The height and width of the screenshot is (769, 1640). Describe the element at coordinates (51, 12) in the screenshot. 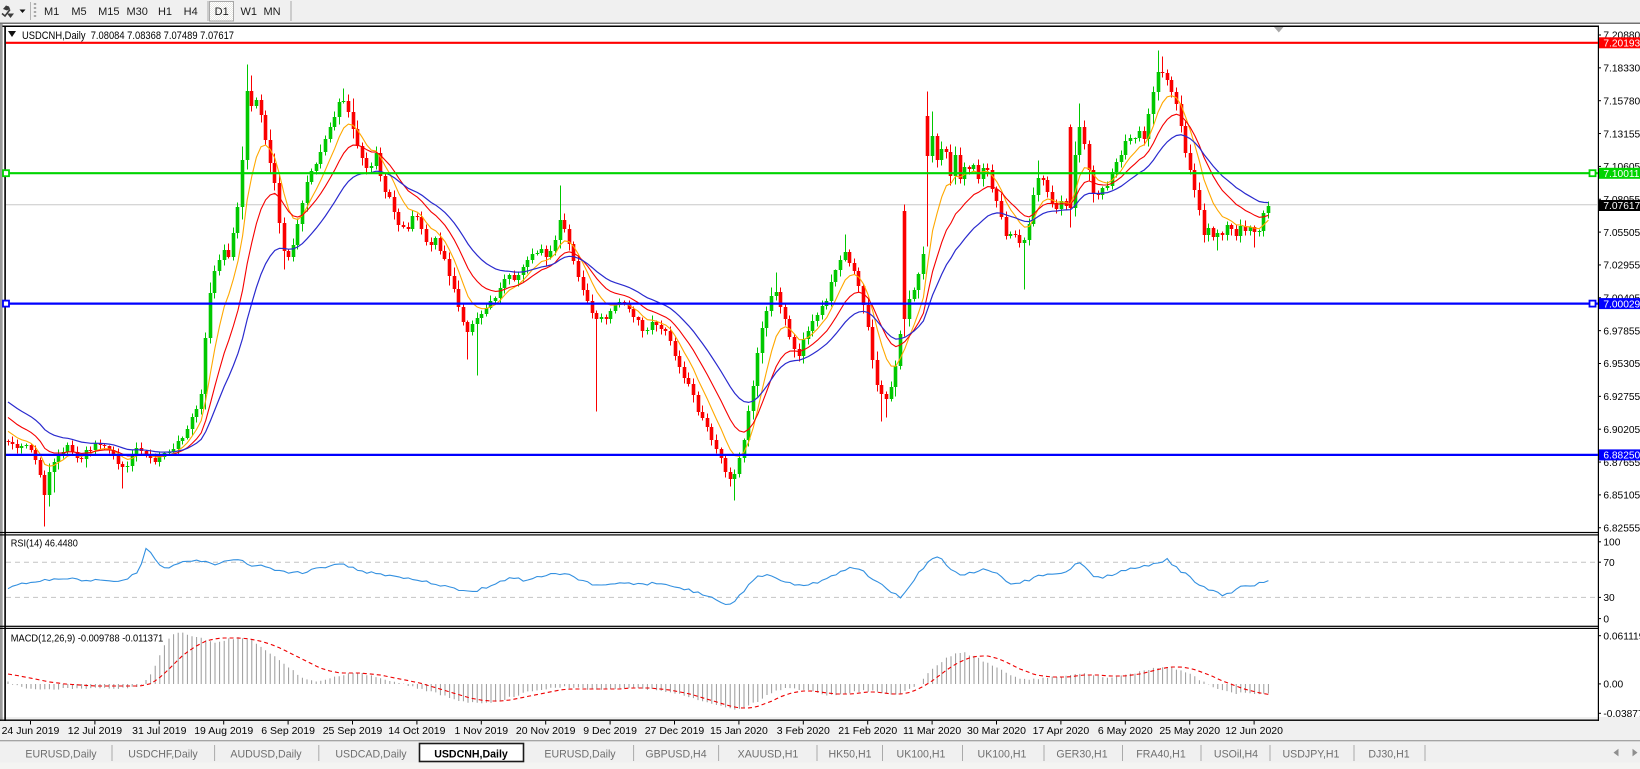

I see `svg-text: M1` at that location.